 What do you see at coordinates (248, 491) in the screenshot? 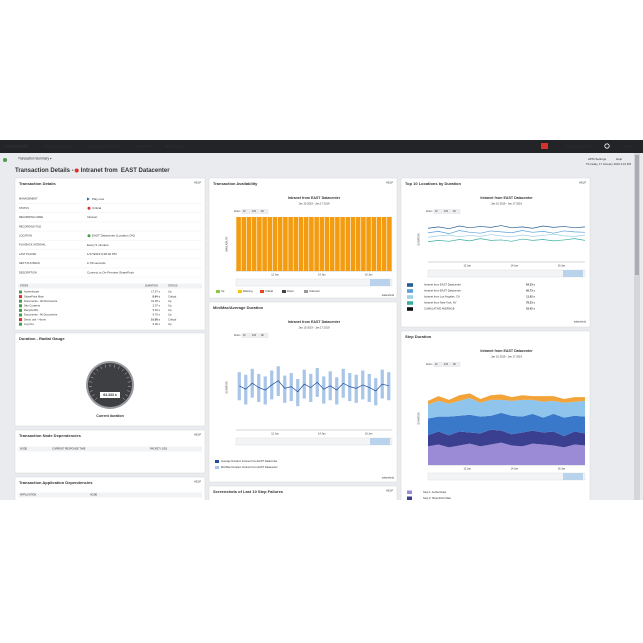
I see `panel-title: Screenshots of Last 10 Step Failures` at bounding box center [248, 491].